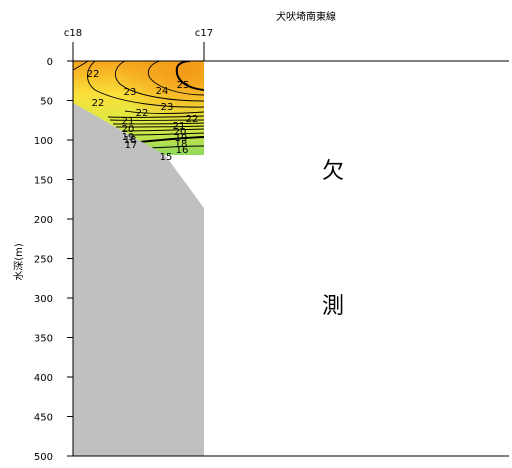 The height and width of the screenshot is (468, 512). Describe the element at coordinates (43, 181) in the screenshot. I see `y-tick-label: 150` at that location.